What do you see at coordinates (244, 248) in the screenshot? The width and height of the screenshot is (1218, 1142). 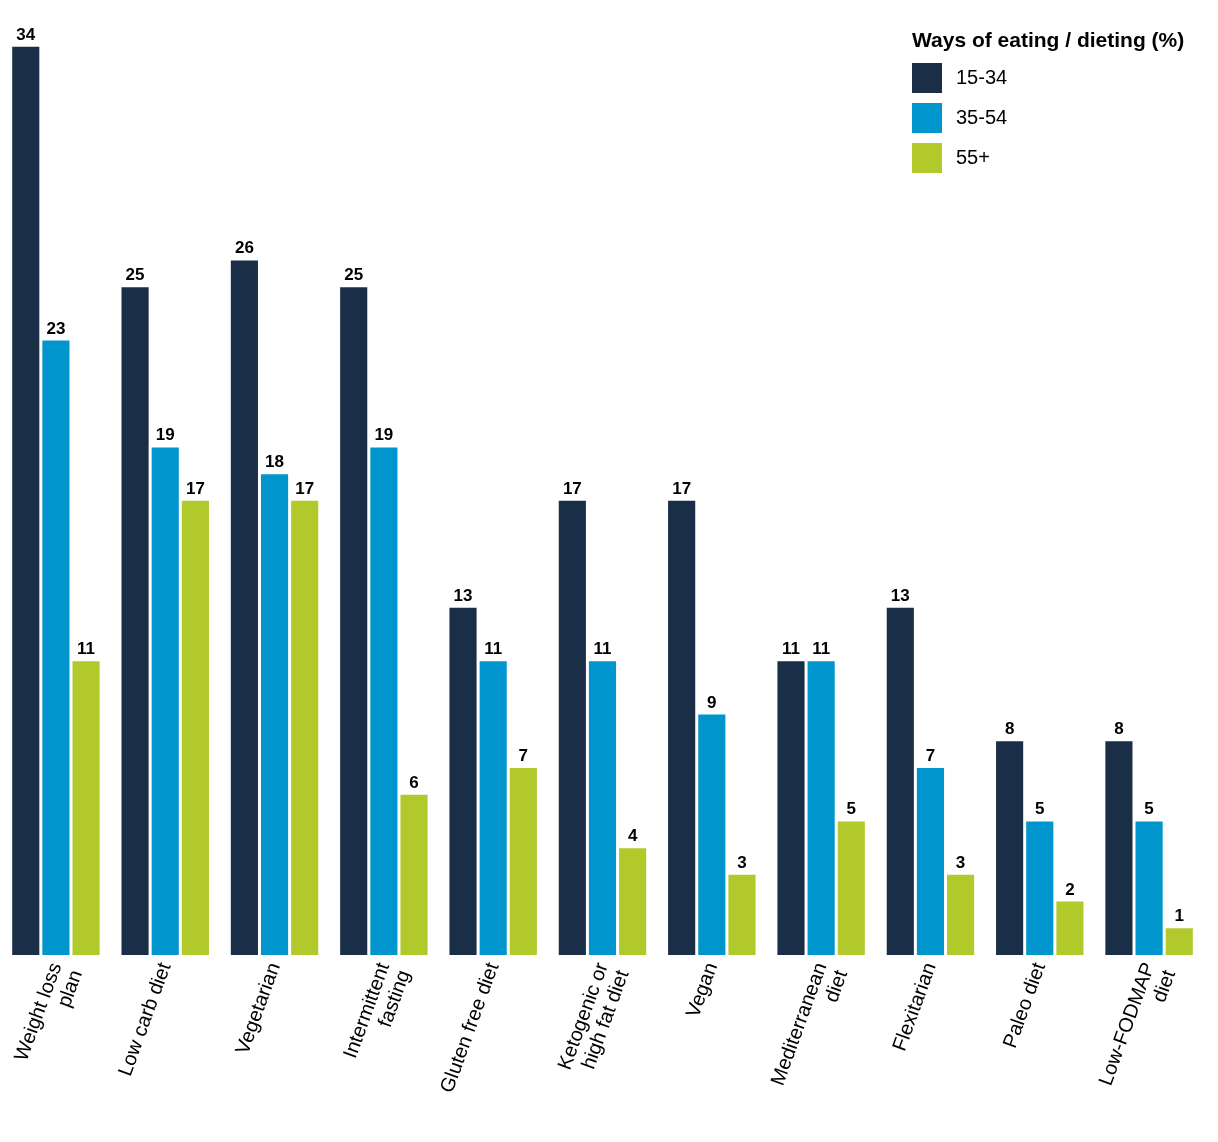 I see `data-label: 26` at bounding box center [244, 248].